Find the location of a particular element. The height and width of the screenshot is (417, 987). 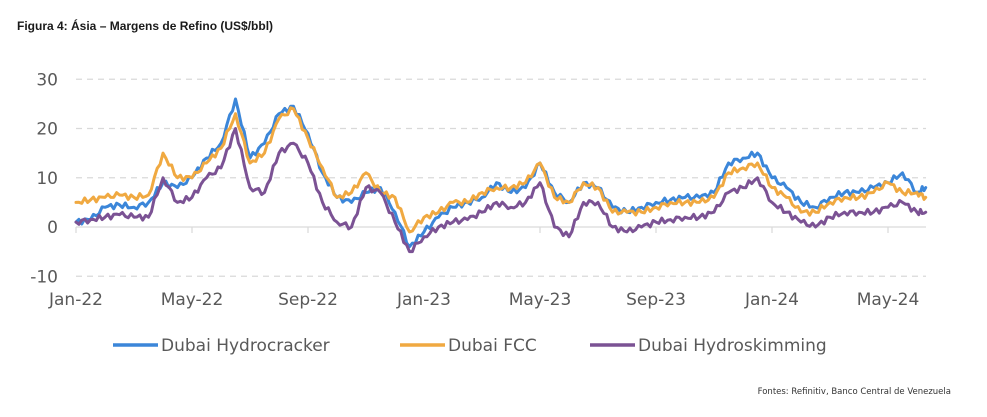

legend-item: Dubai FCC is located at coordinates (468, 346).